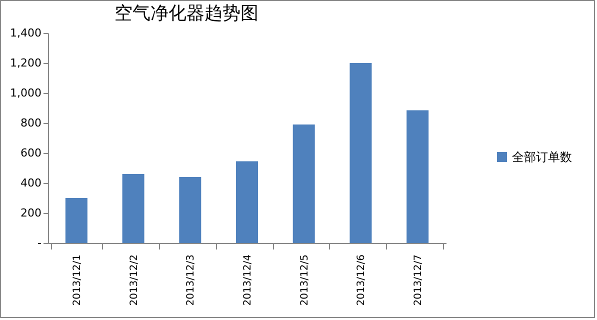 The height and width of the screenshot is (320, 597). Describe the element at coordinates (77, 280) in the screenshot. I see `x-tick-label: 2013/12/1` at that location.